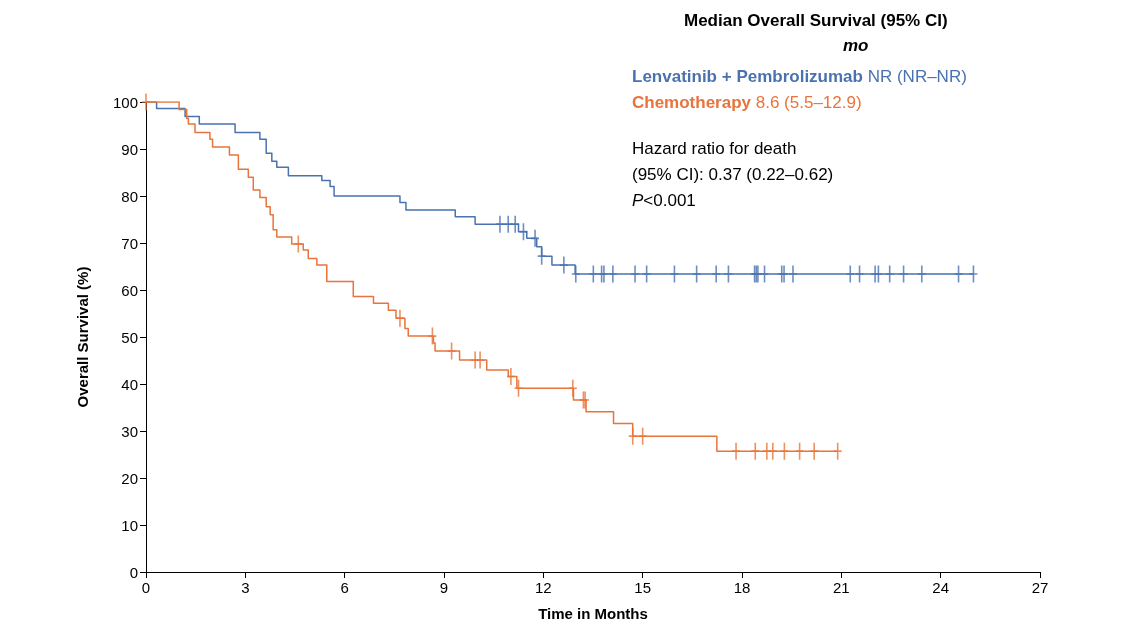 The width and height of the screenshot is (1128, 642). I want to click on annotation: 8.6 (5.5–12.9), so click(806, 102).